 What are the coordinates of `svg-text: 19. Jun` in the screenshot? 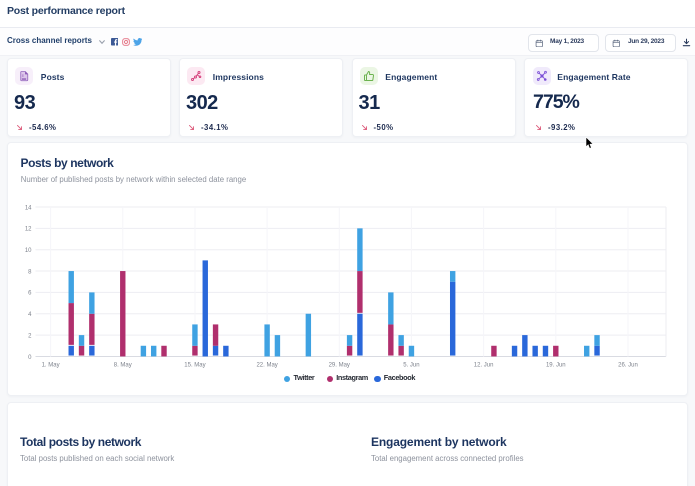 It's located at (556, 366).